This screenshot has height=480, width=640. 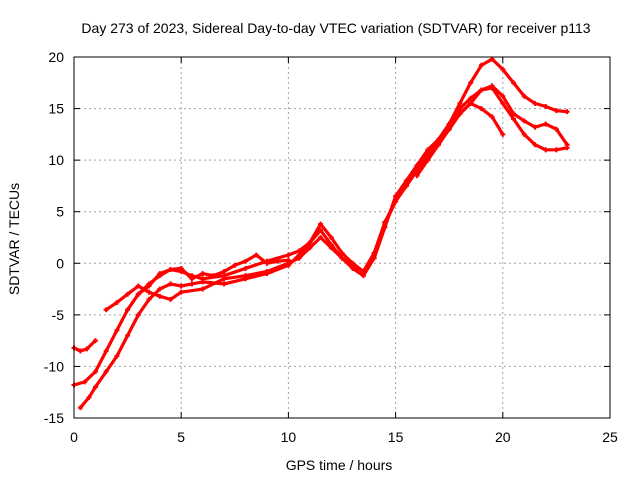 What do you see at coordinates (60, 212) in the screenshot?
I see `y-tick-label: 5` at bounding box center [60, 212].